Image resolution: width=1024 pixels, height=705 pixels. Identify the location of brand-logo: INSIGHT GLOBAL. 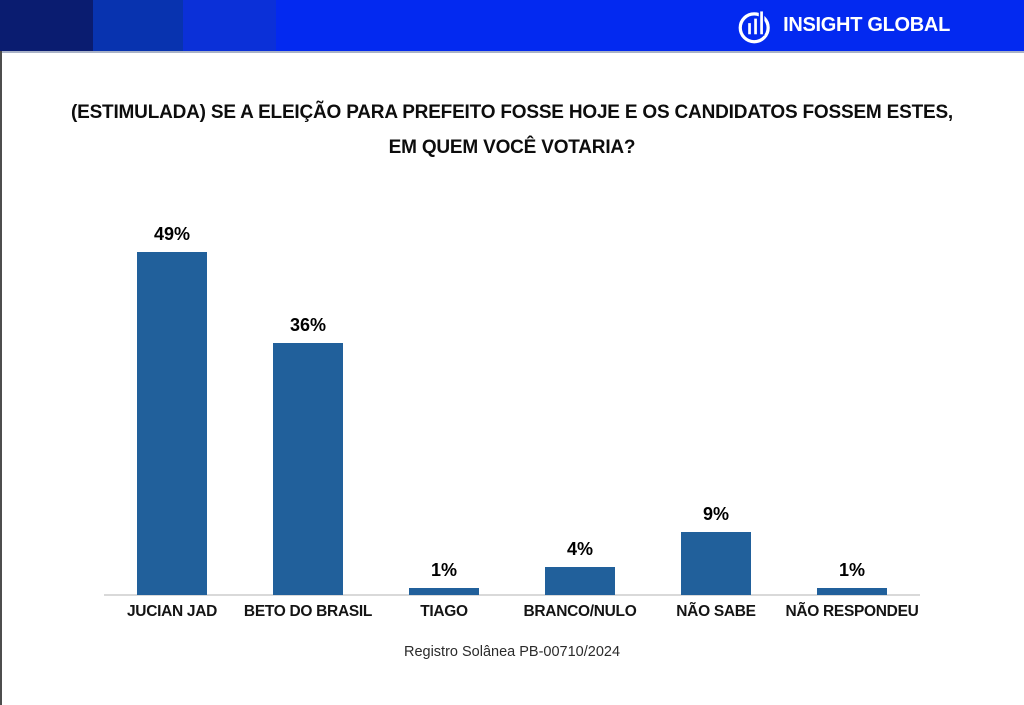
(844, 25).